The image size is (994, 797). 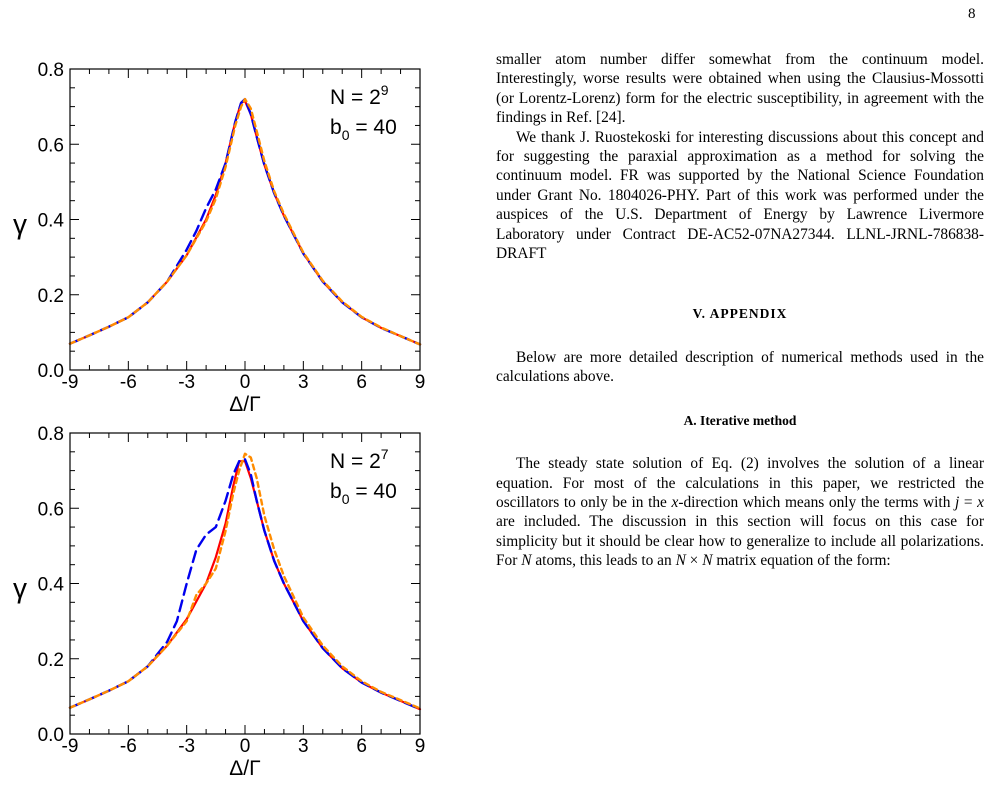 I want to click on annotation-exponent: 7, so click(x=385, y=454).